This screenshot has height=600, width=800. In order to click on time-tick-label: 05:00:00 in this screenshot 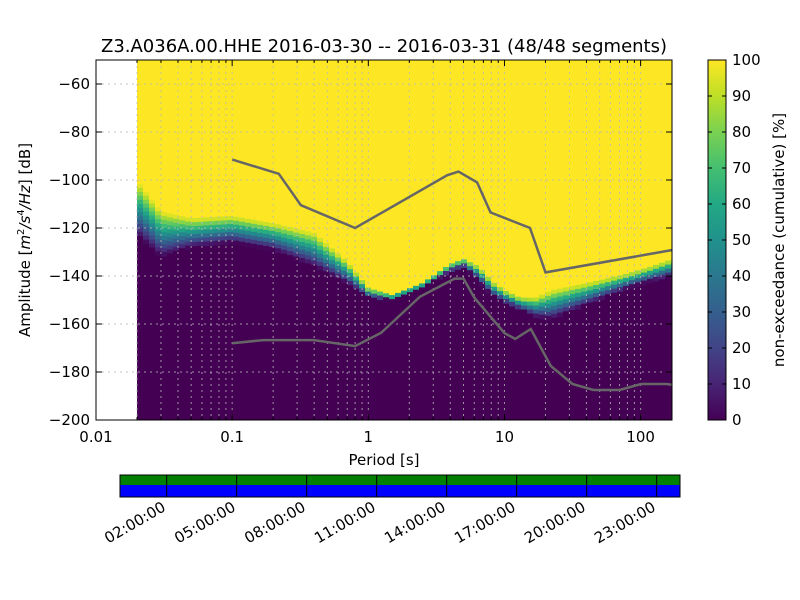, I will do `click(204, 522)`.